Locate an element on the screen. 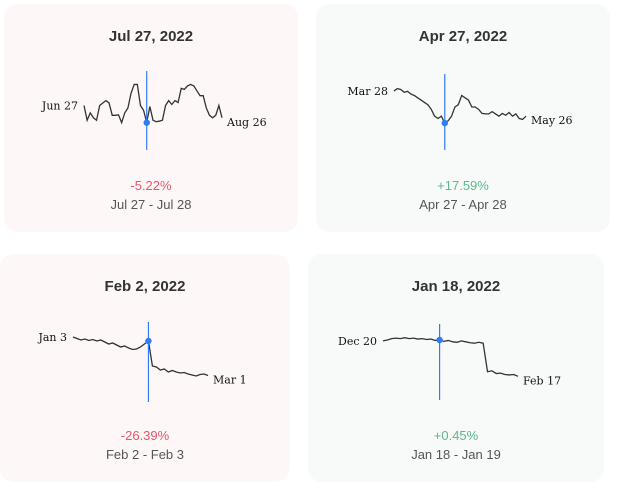 The image size is (620, 490). end-date-label: May 26 is located at coordinates (552, 120).